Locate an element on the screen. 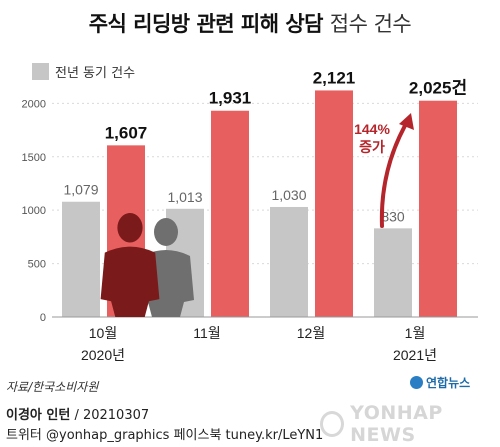 The width and height of the screenshot is (500, 447). data-label-current: 1,607 is located at coordinates (126, 132).